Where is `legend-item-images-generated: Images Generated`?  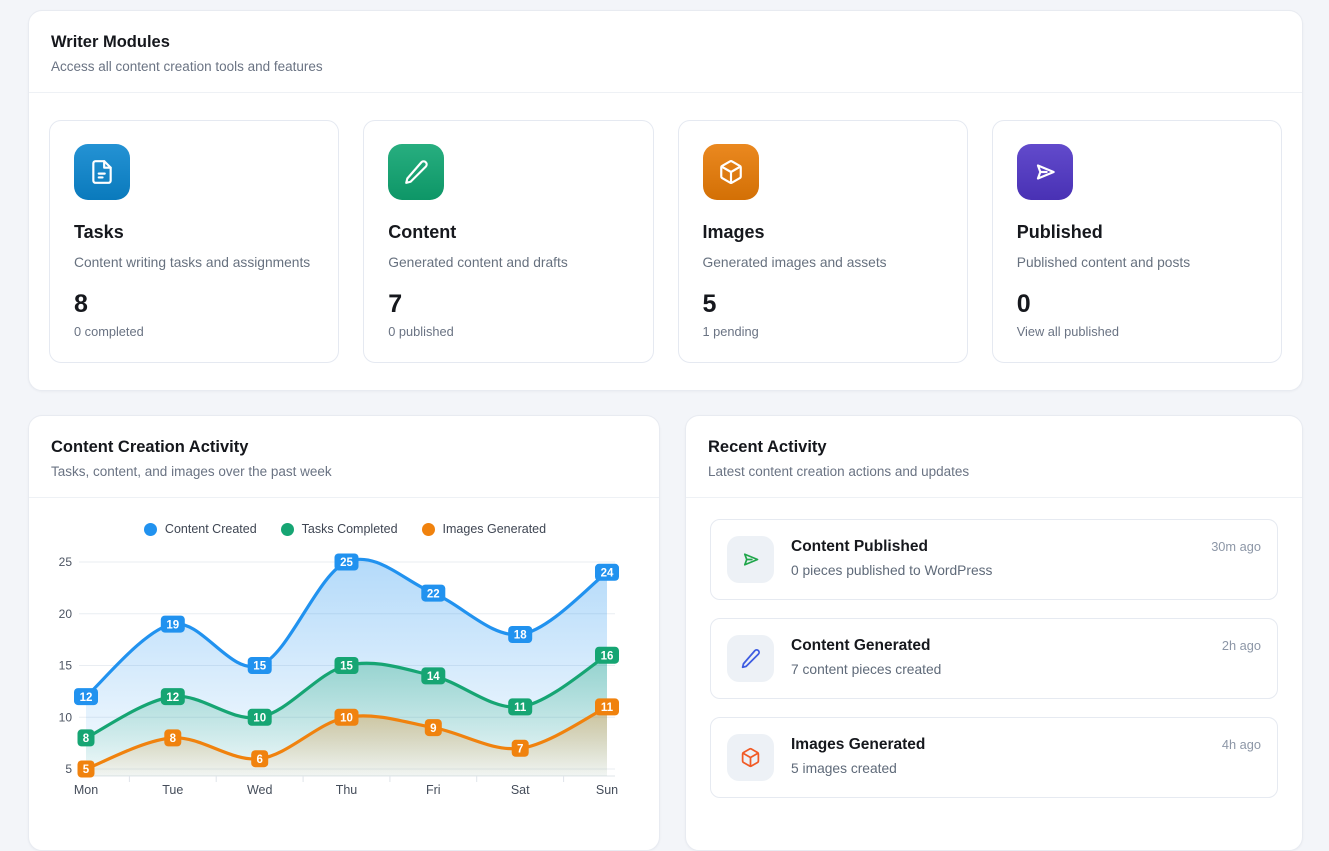
legend-item-images-generated: Images Generated is located at coordinates (484, 529).